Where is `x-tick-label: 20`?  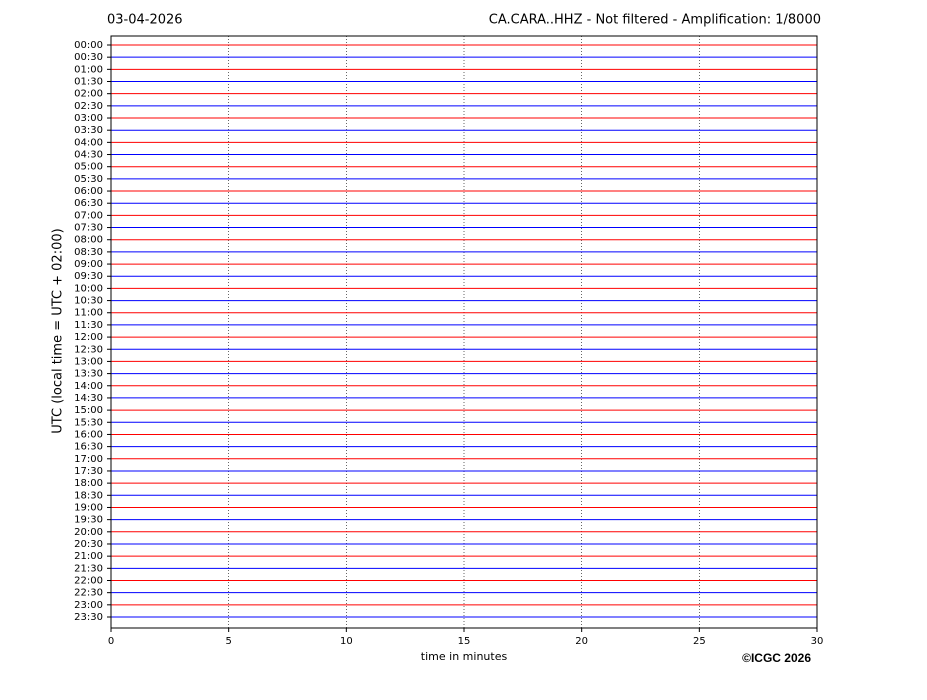
x-tick-label: 20 is located at coordinates (581, 641).